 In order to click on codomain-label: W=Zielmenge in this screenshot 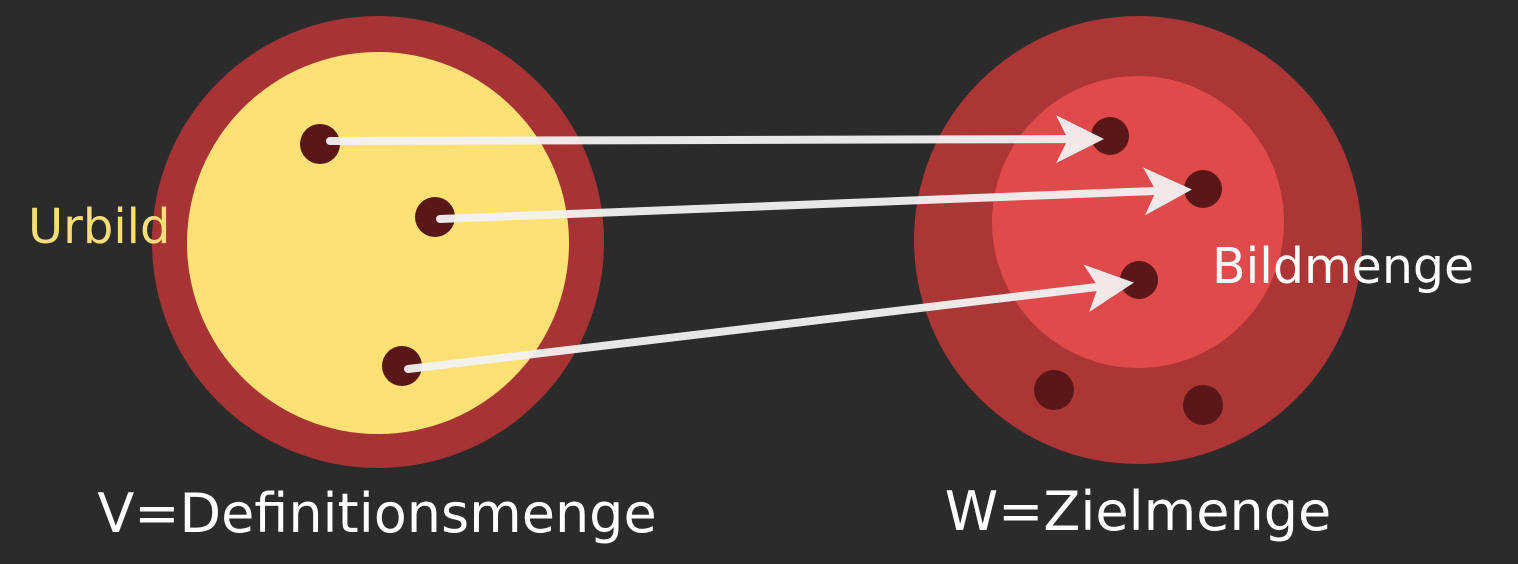, I will do `click(1138, 511)`.